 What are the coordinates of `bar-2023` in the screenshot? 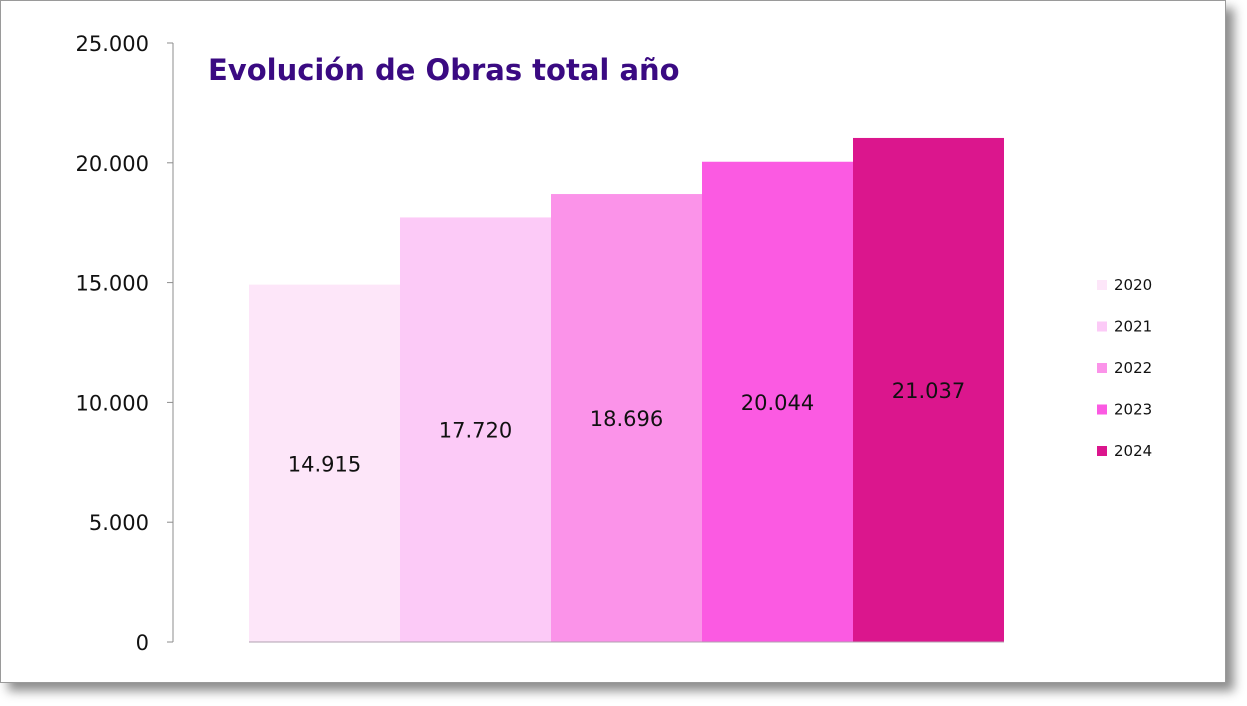 It's located at (777, 401).